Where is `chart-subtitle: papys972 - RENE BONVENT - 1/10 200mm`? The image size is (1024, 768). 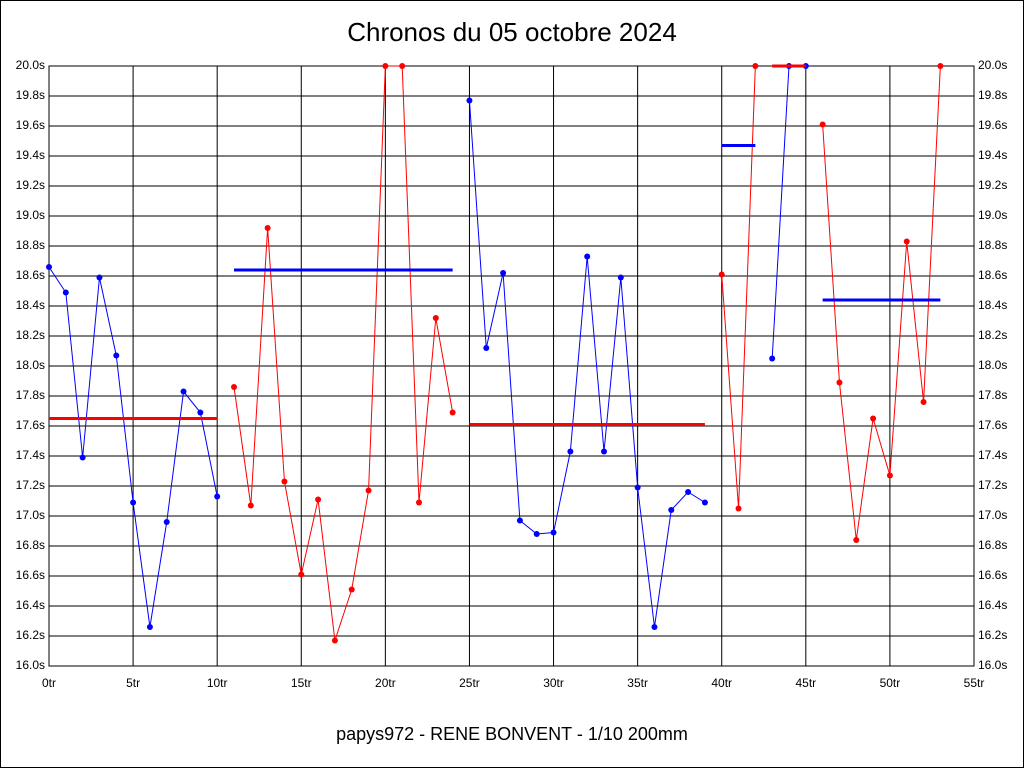 chart-subtitle: papys972 - RENE BONVENT - 1/10 200mm is located at coordinates (512, 734).